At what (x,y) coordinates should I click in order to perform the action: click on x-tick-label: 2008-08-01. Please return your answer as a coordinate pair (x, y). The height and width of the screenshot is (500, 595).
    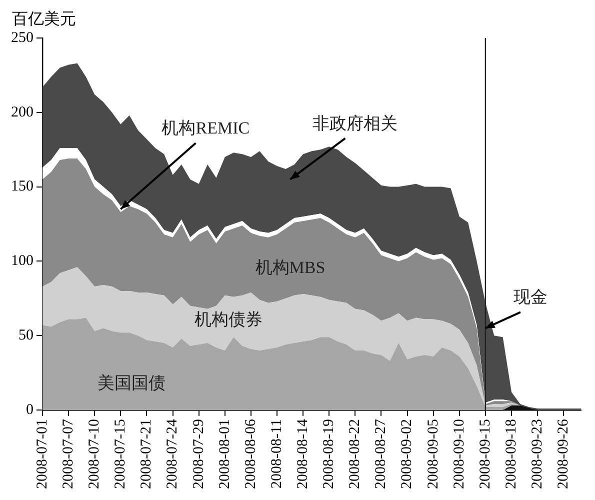
    Looking at the image, I should click on (224, 454).